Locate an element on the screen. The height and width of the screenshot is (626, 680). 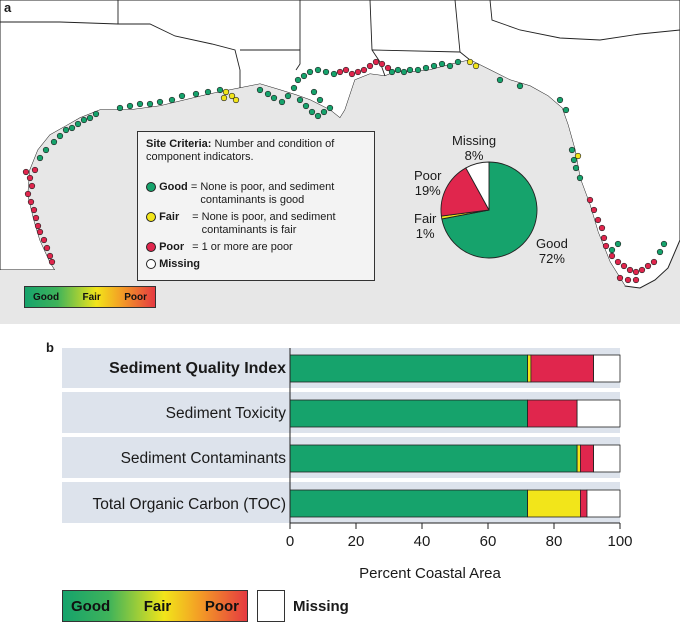
pie-label-missing: Missing 8% is located at coordinates (474, 148).